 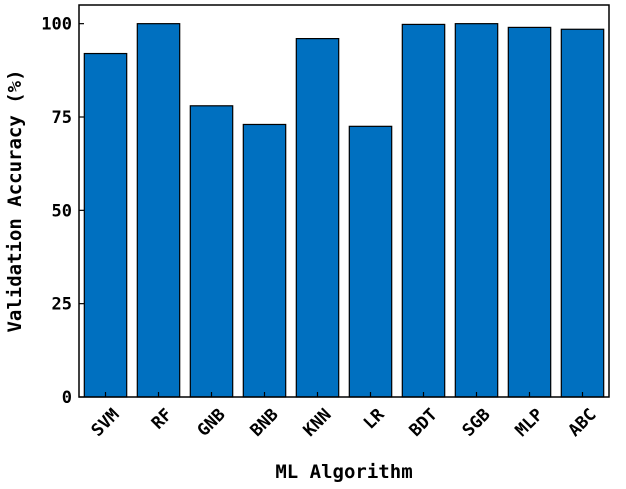 I want to click on y-tick-label-50: 50, so click(x=62, y=211).